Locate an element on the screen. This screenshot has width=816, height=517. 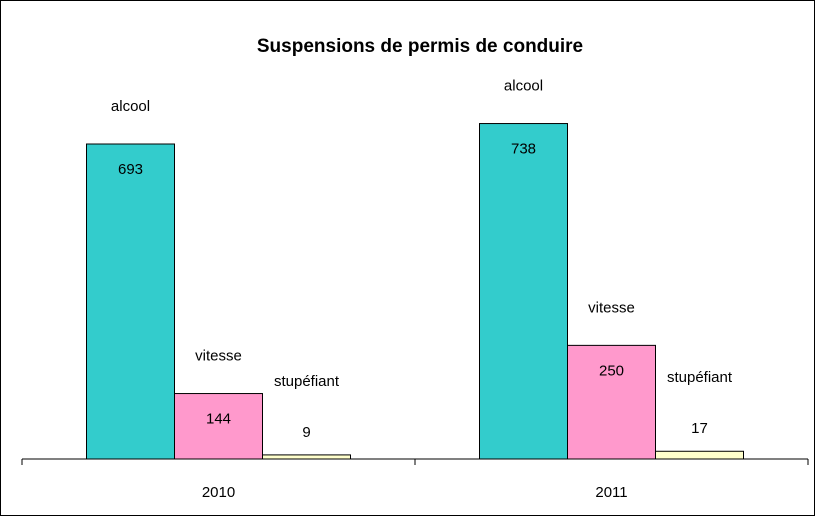
data-label: 738 is located at coordinates (523, 149).